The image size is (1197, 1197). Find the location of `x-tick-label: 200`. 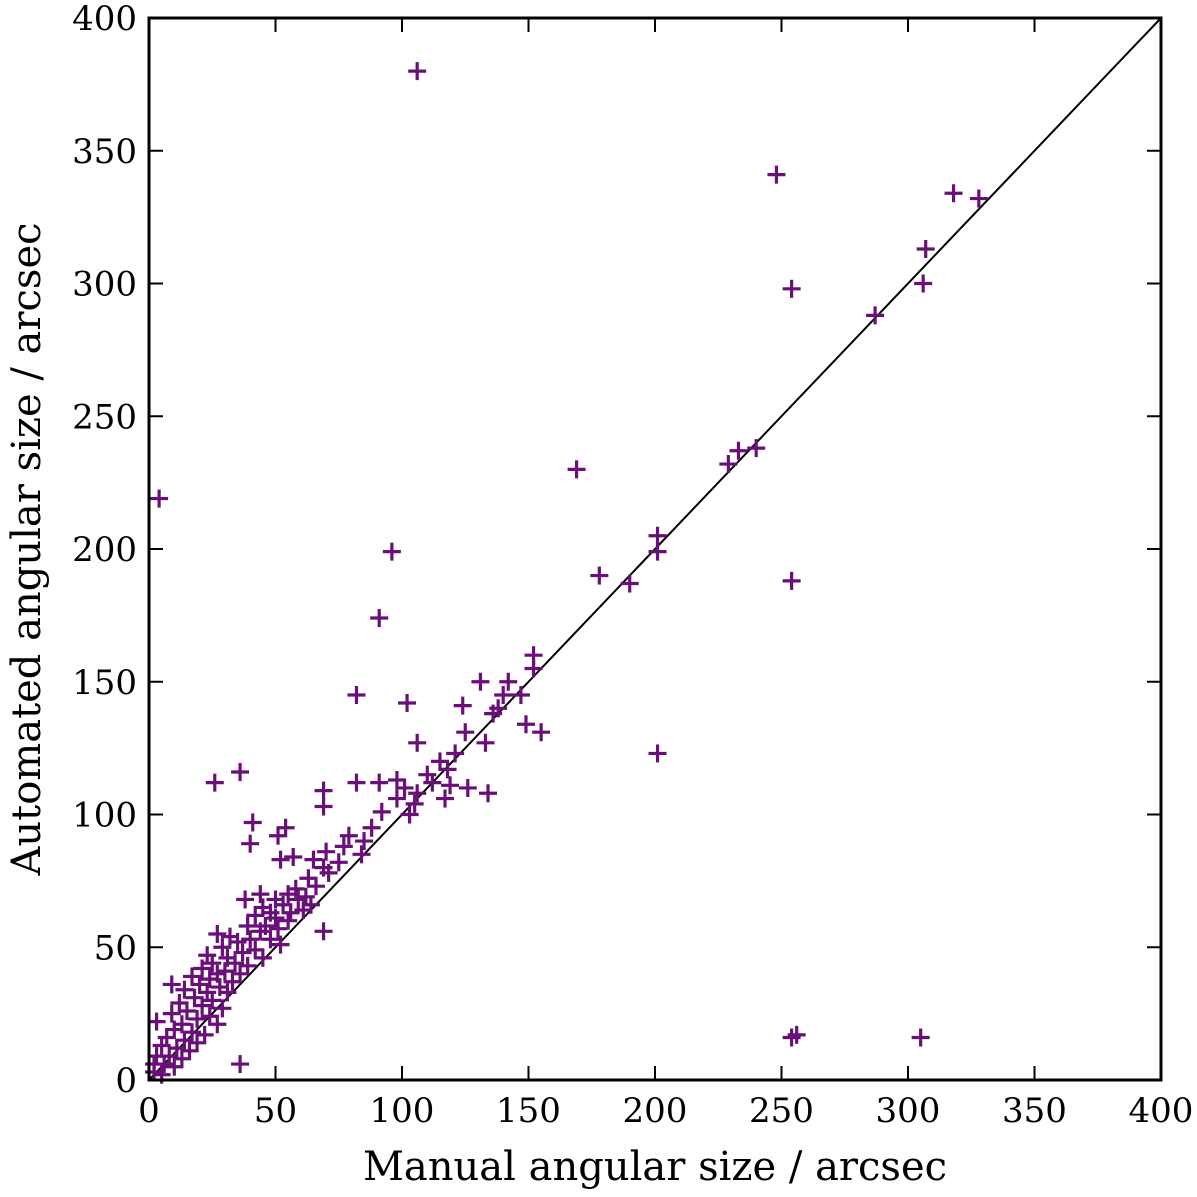

x-tick-label: 200 is located at coordinates (655, 1111).